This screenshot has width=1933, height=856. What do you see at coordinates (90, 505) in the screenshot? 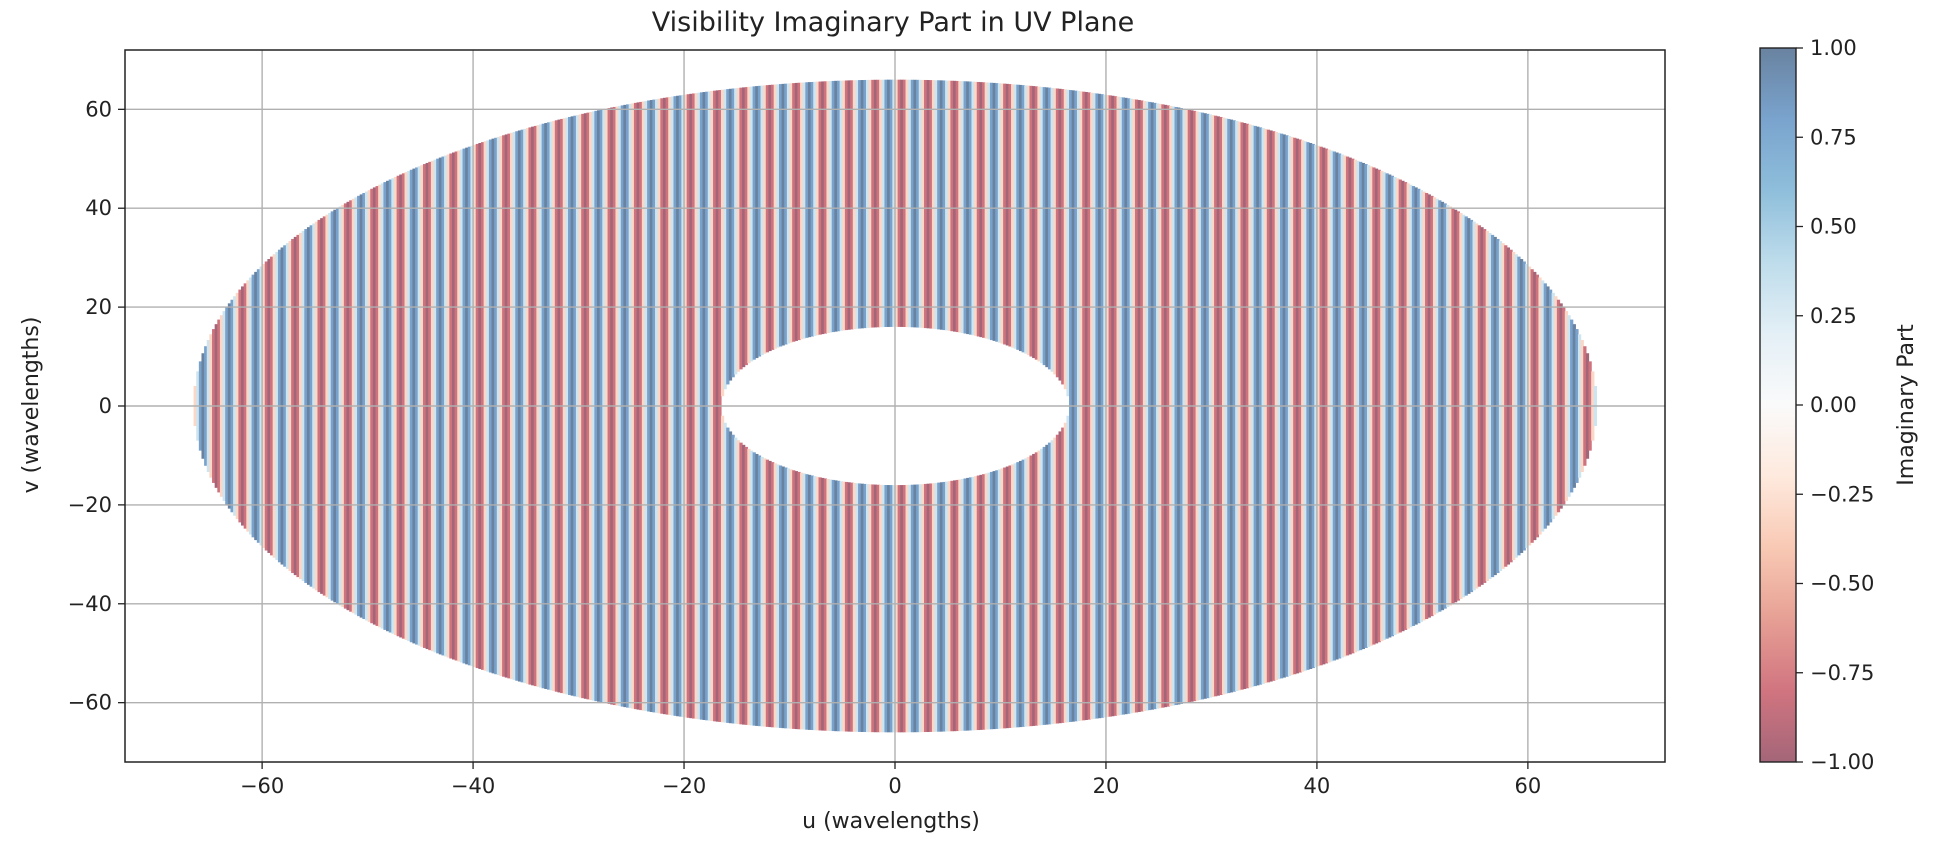
I see `y-tick-label: −20` at bounding box center [90, 505].